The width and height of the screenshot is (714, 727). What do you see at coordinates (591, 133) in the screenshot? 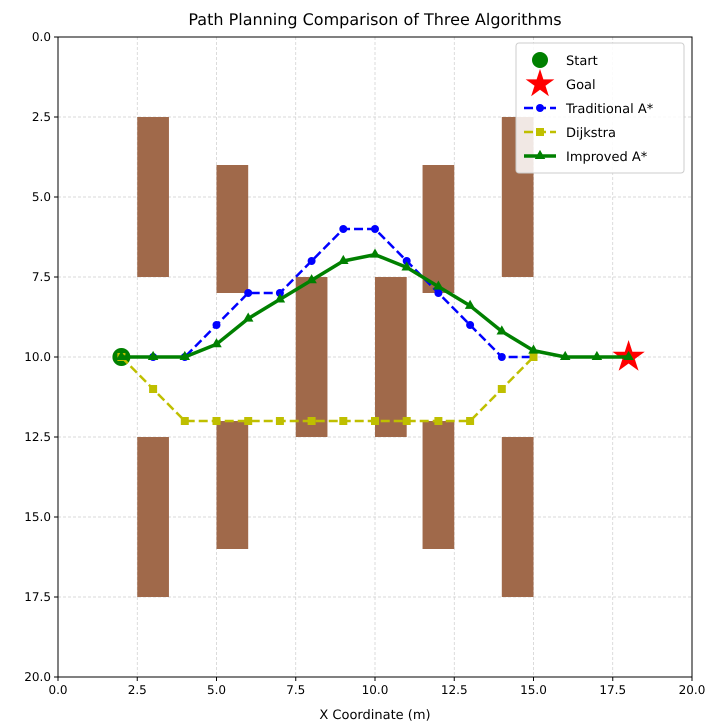
I see `legend-label: Dijkstra` at bounding box center [591, 133].